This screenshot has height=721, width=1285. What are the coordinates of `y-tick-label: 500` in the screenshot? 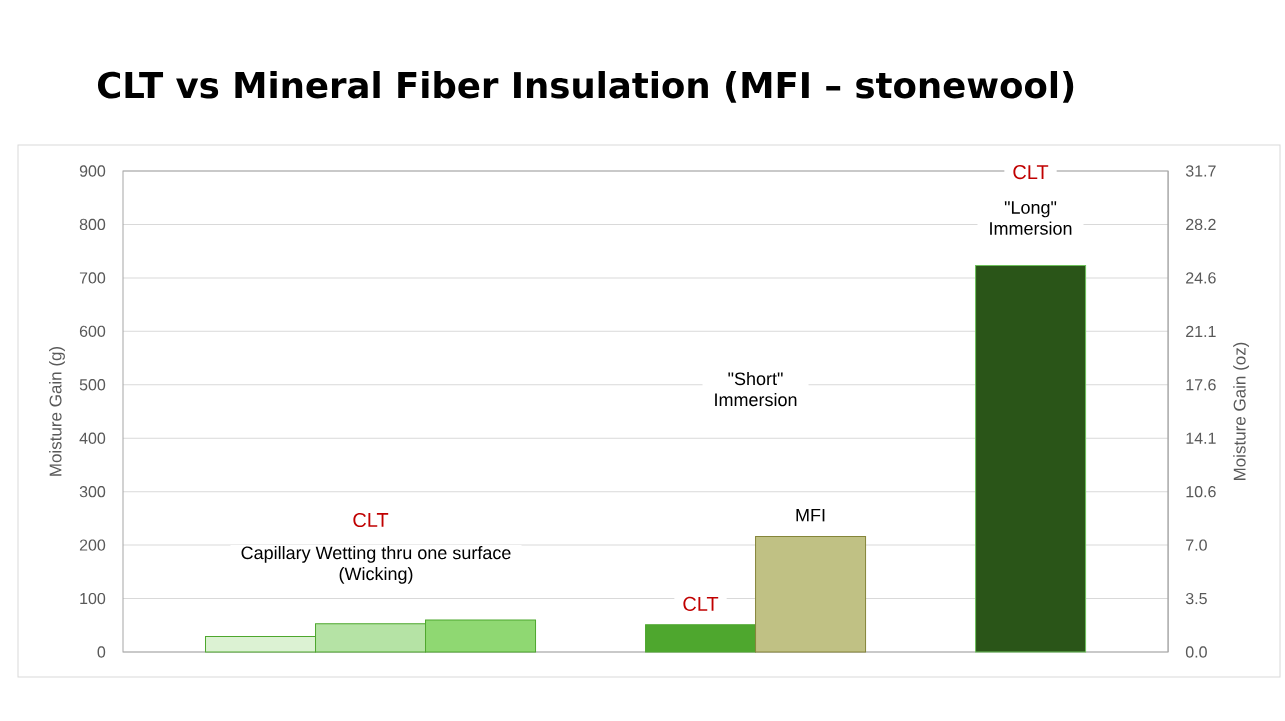 It's located at (92, 385).